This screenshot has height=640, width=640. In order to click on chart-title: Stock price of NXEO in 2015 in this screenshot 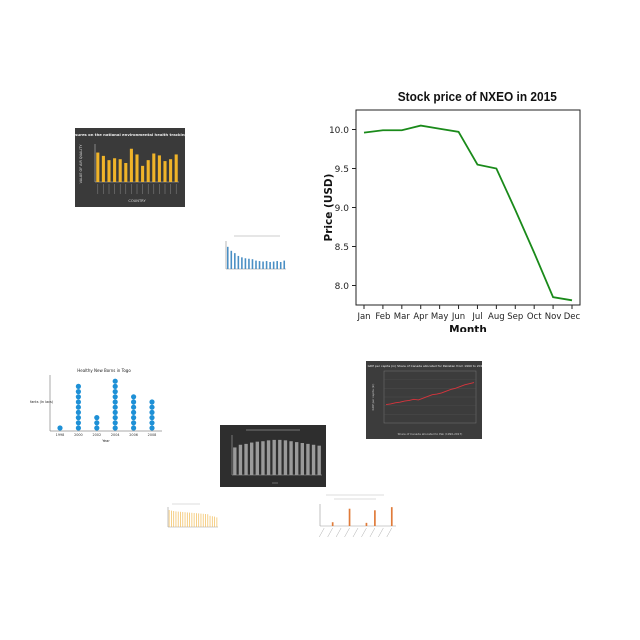, I will do `click(477, 97)`.